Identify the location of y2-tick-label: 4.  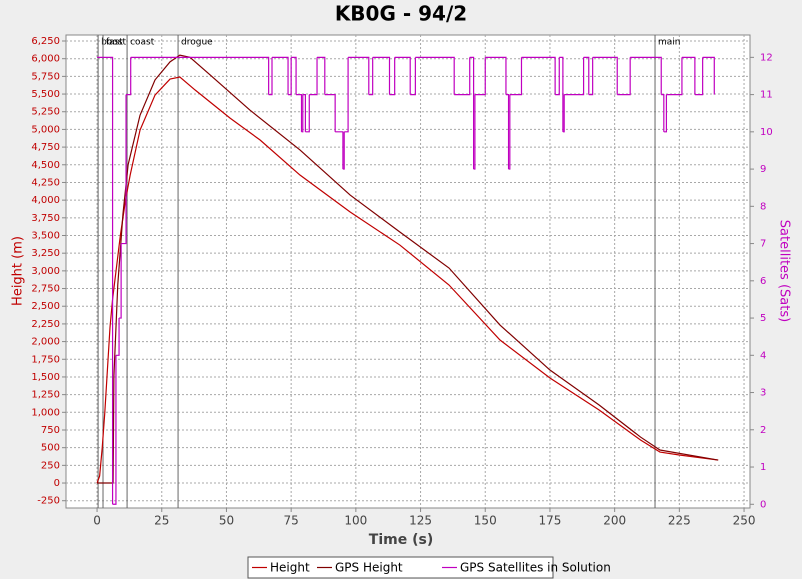
(763, 355).